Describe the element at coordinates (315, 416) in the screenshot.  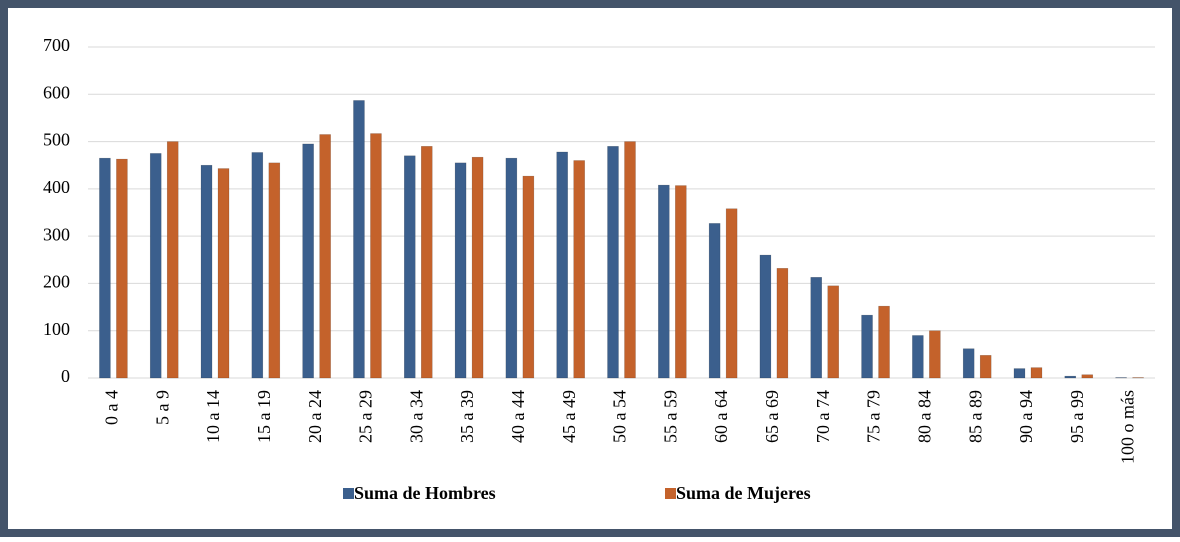
I see `x-tick-label: 20 a 24` at that location.